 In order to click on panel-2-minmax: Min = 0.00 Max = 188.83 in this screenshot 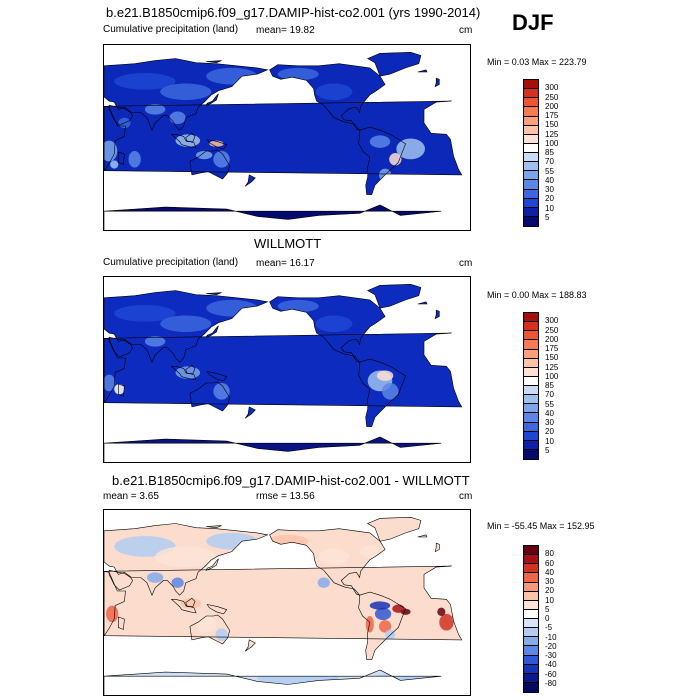, I will do `click(537, 295)`.